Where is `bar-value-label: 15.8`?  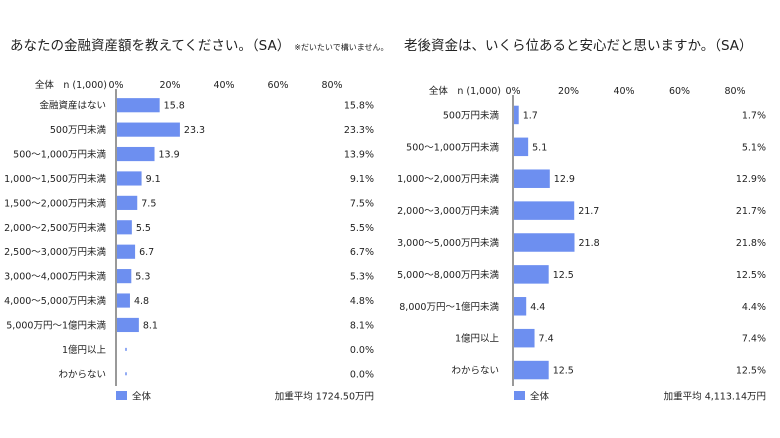 bar-value-label: 15.8 is located at coordinates (174, 106).